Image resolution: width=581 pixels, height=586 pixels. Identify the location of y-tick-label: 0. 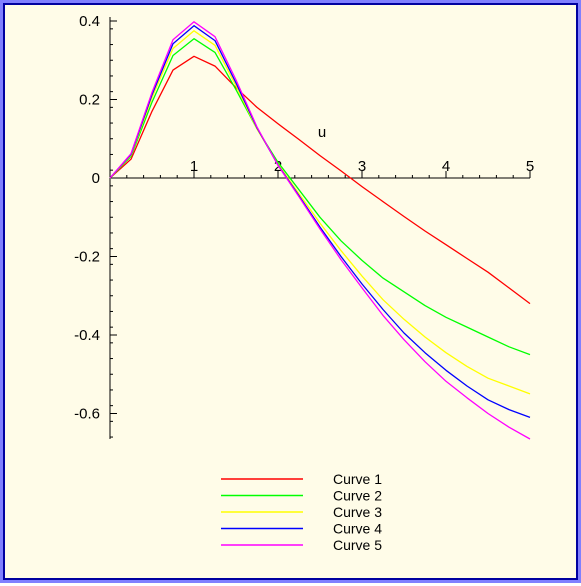
(96, 178).